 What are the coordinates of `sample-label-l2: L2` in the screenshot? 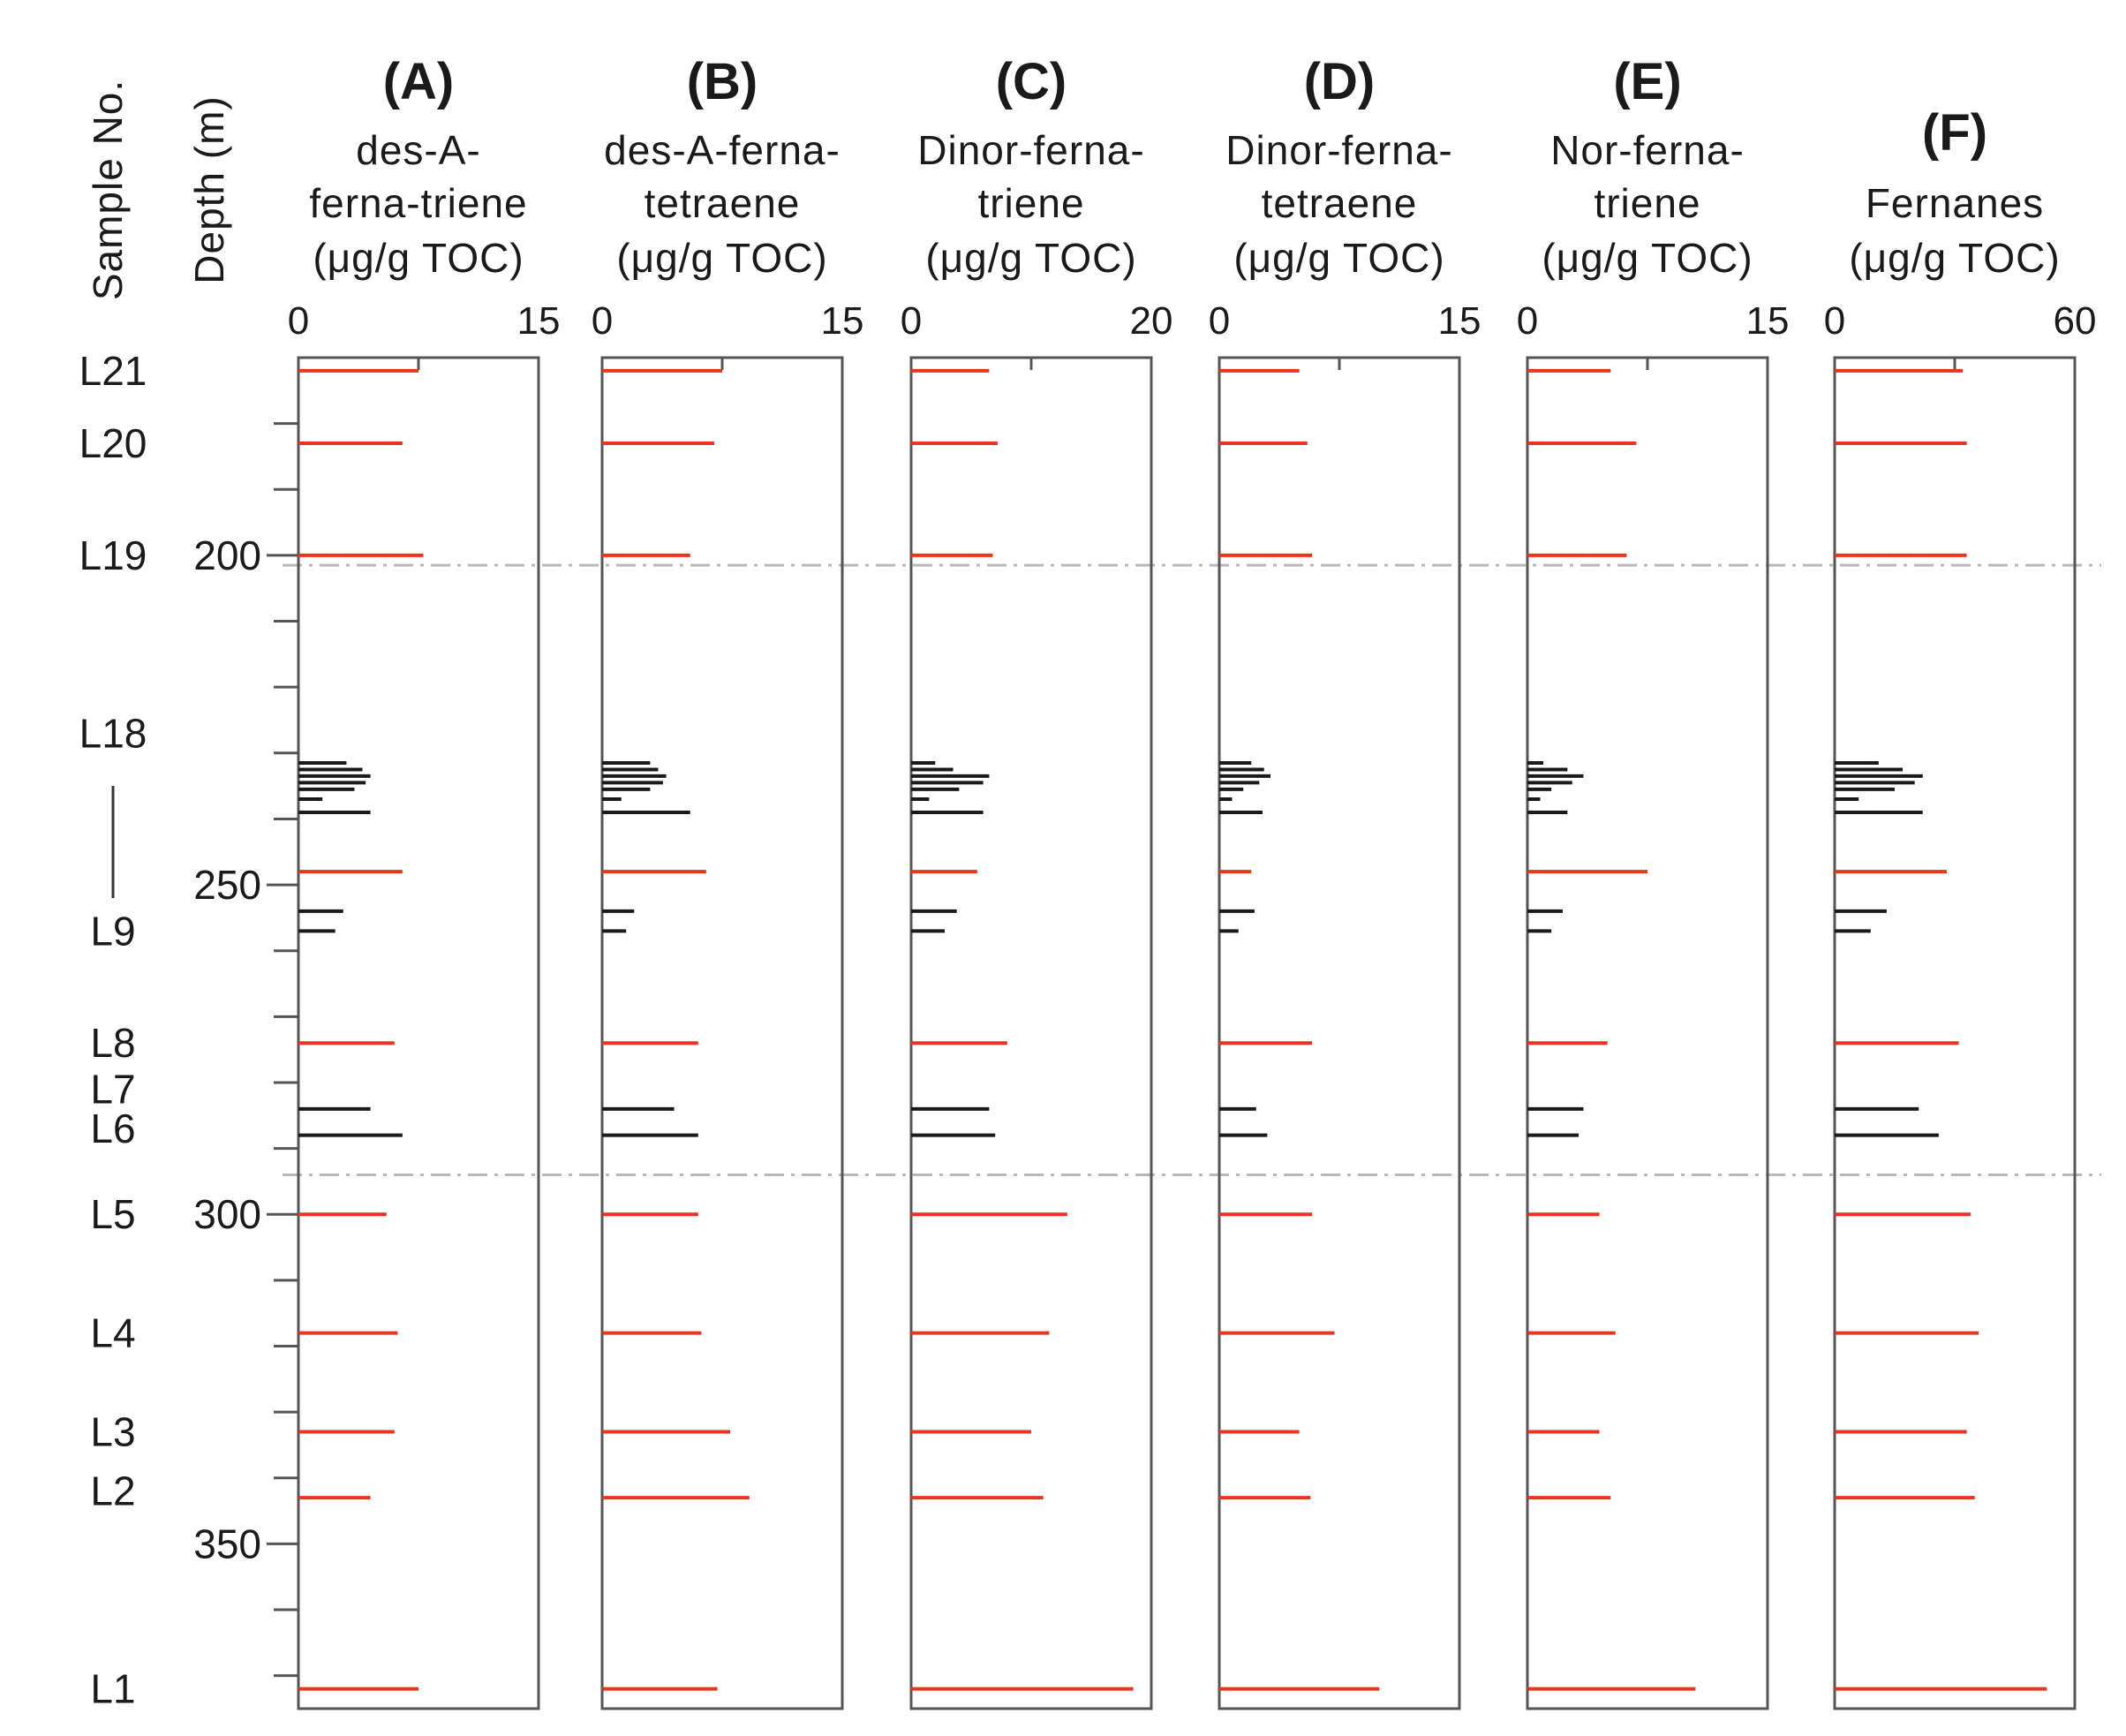 It's located at (112, 1491).